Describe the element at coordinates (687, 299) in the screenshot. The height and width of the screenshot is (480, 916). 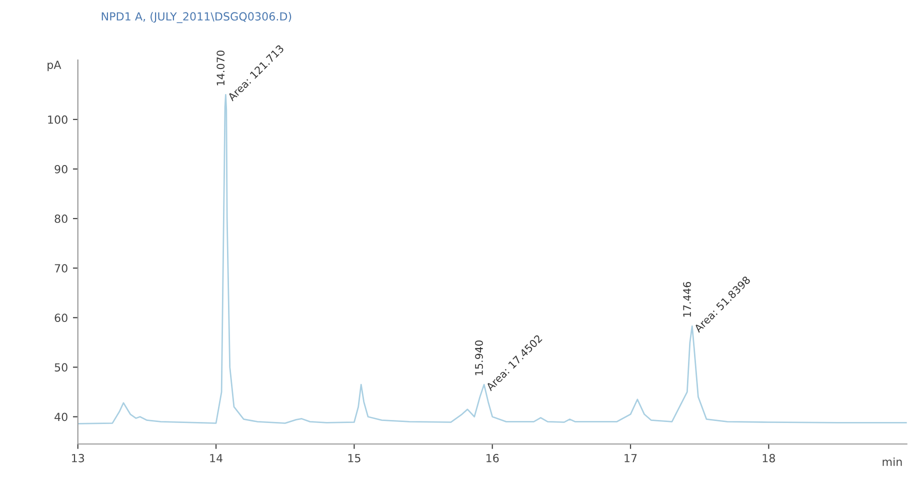
I see `annotation: 17.446` at that location.